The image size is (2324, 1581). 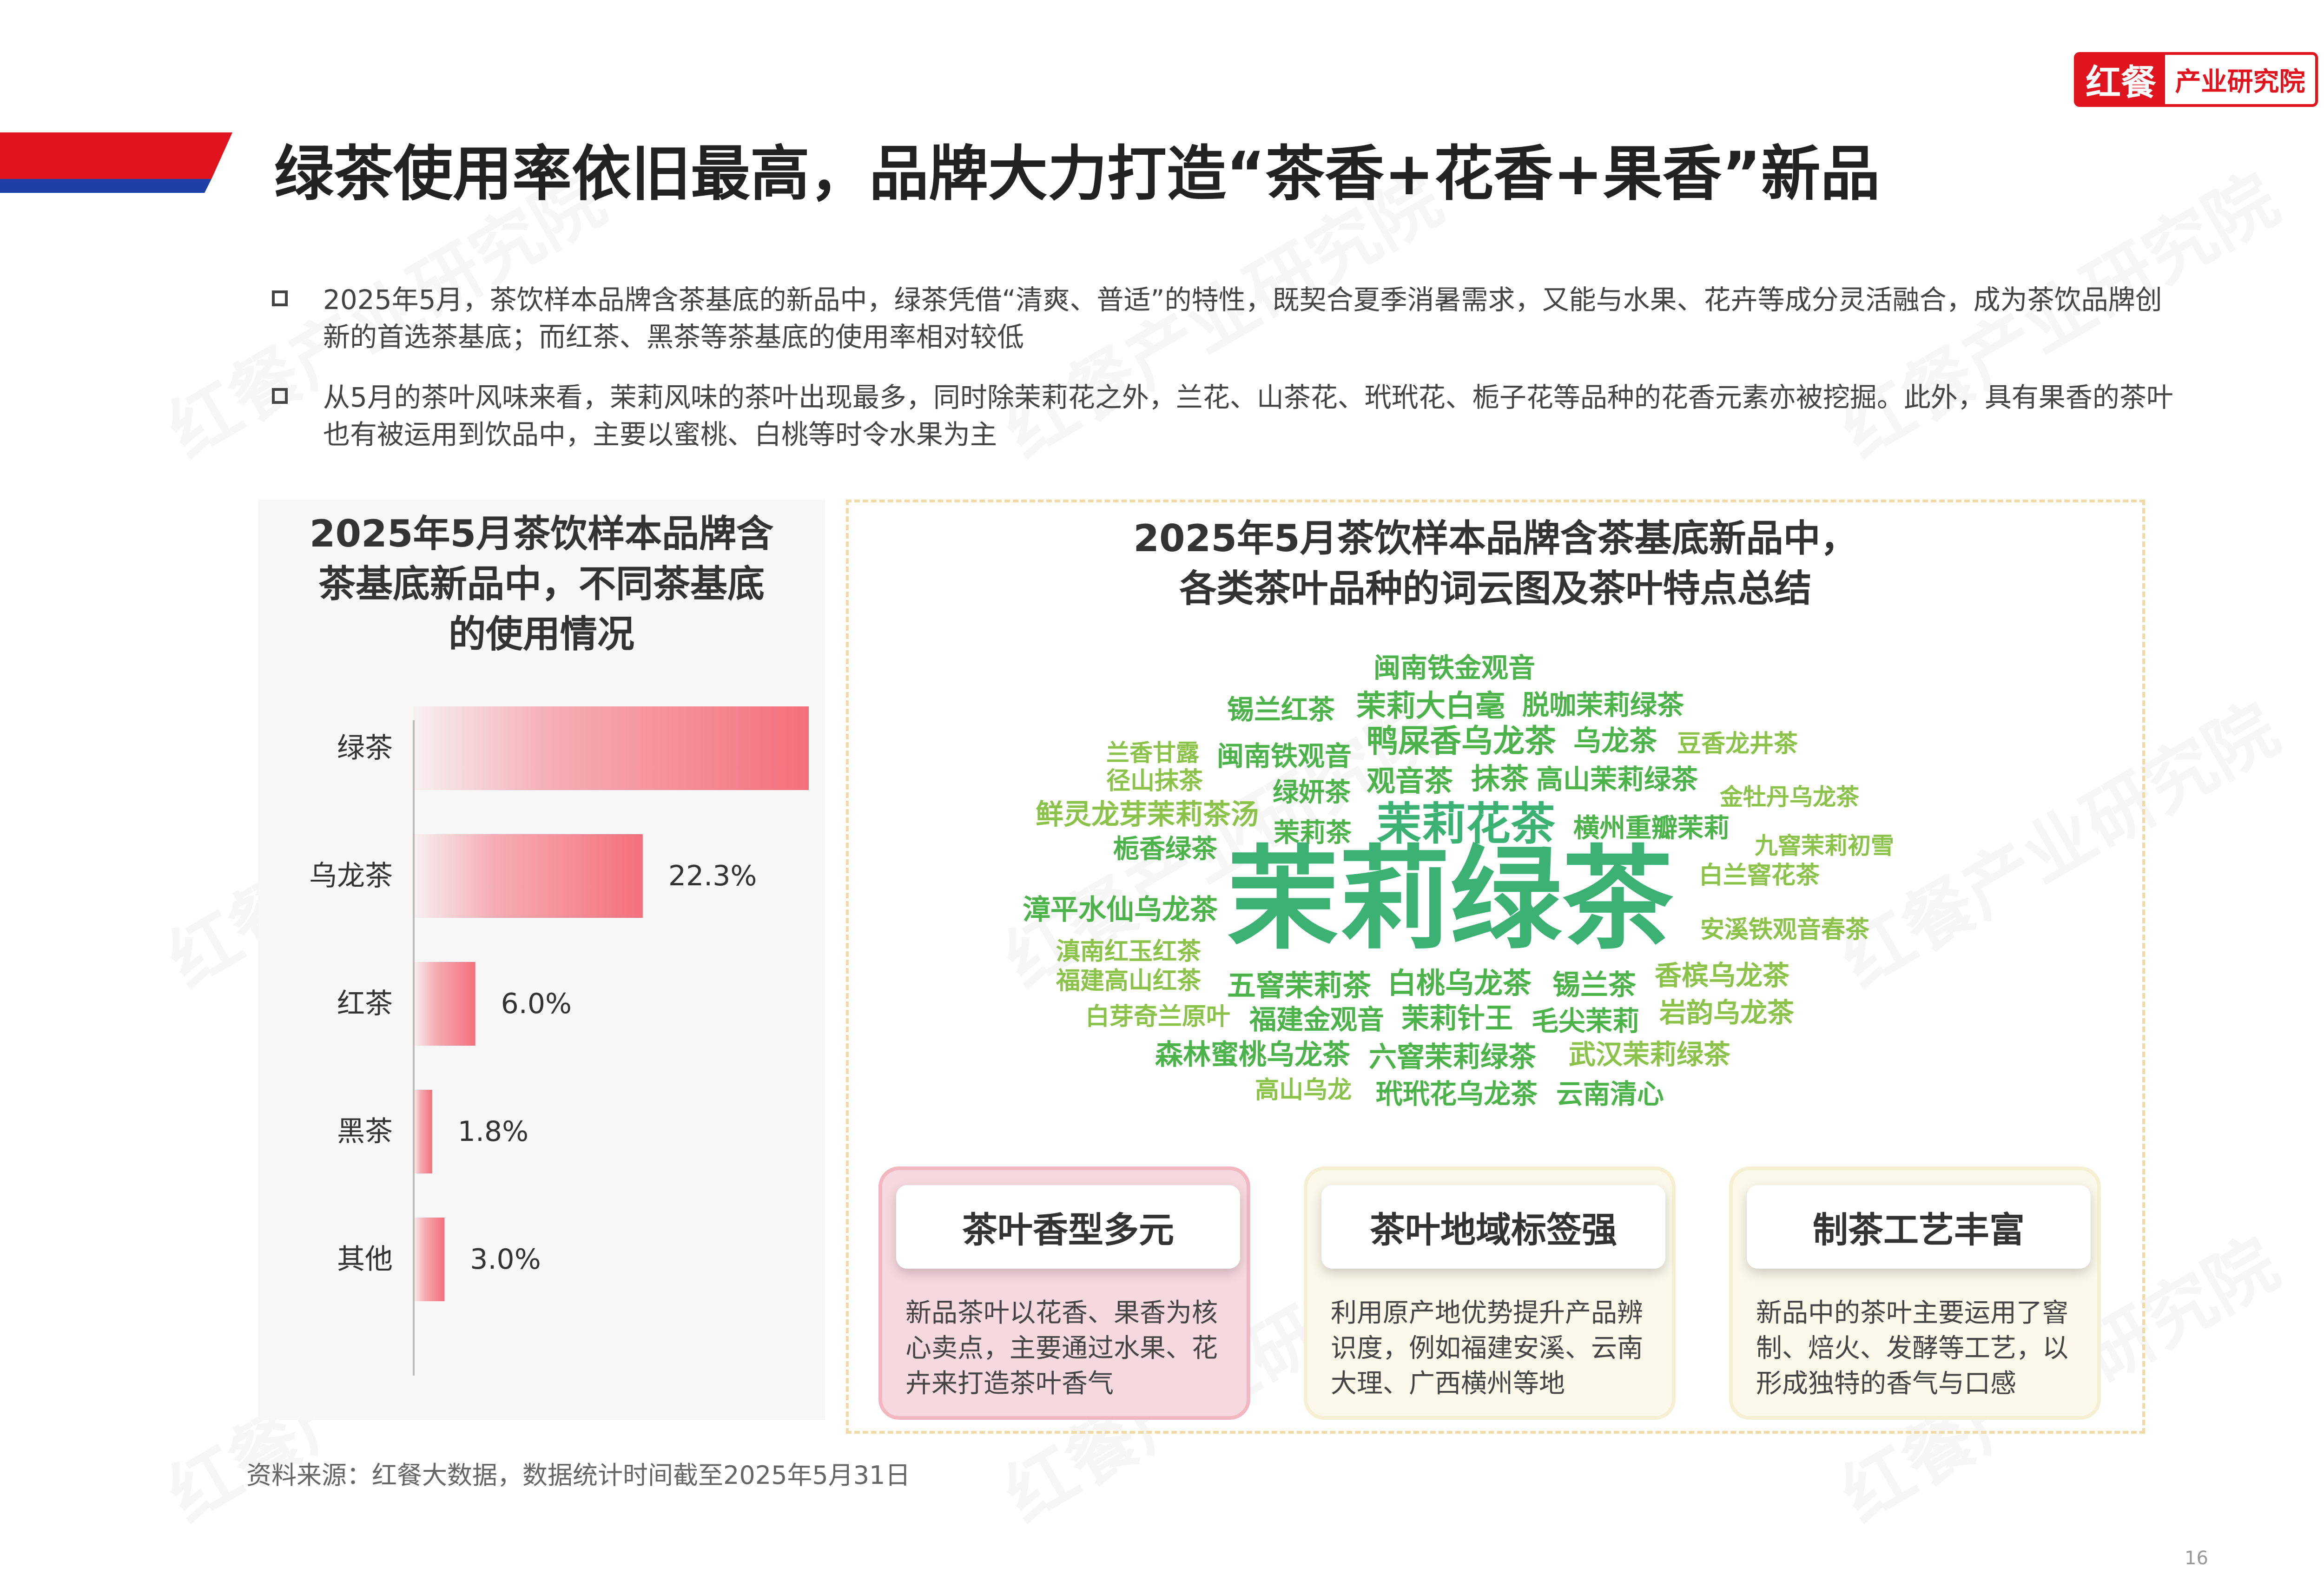 What do you see at coordinates (1061, 1349) in the screenshot?
I see `feature-card-text: 新品茶叶以花香、果香为核心卖点，主要通过水果、花卉来打造茶叶香气` at bounding box center [1061, 1349].